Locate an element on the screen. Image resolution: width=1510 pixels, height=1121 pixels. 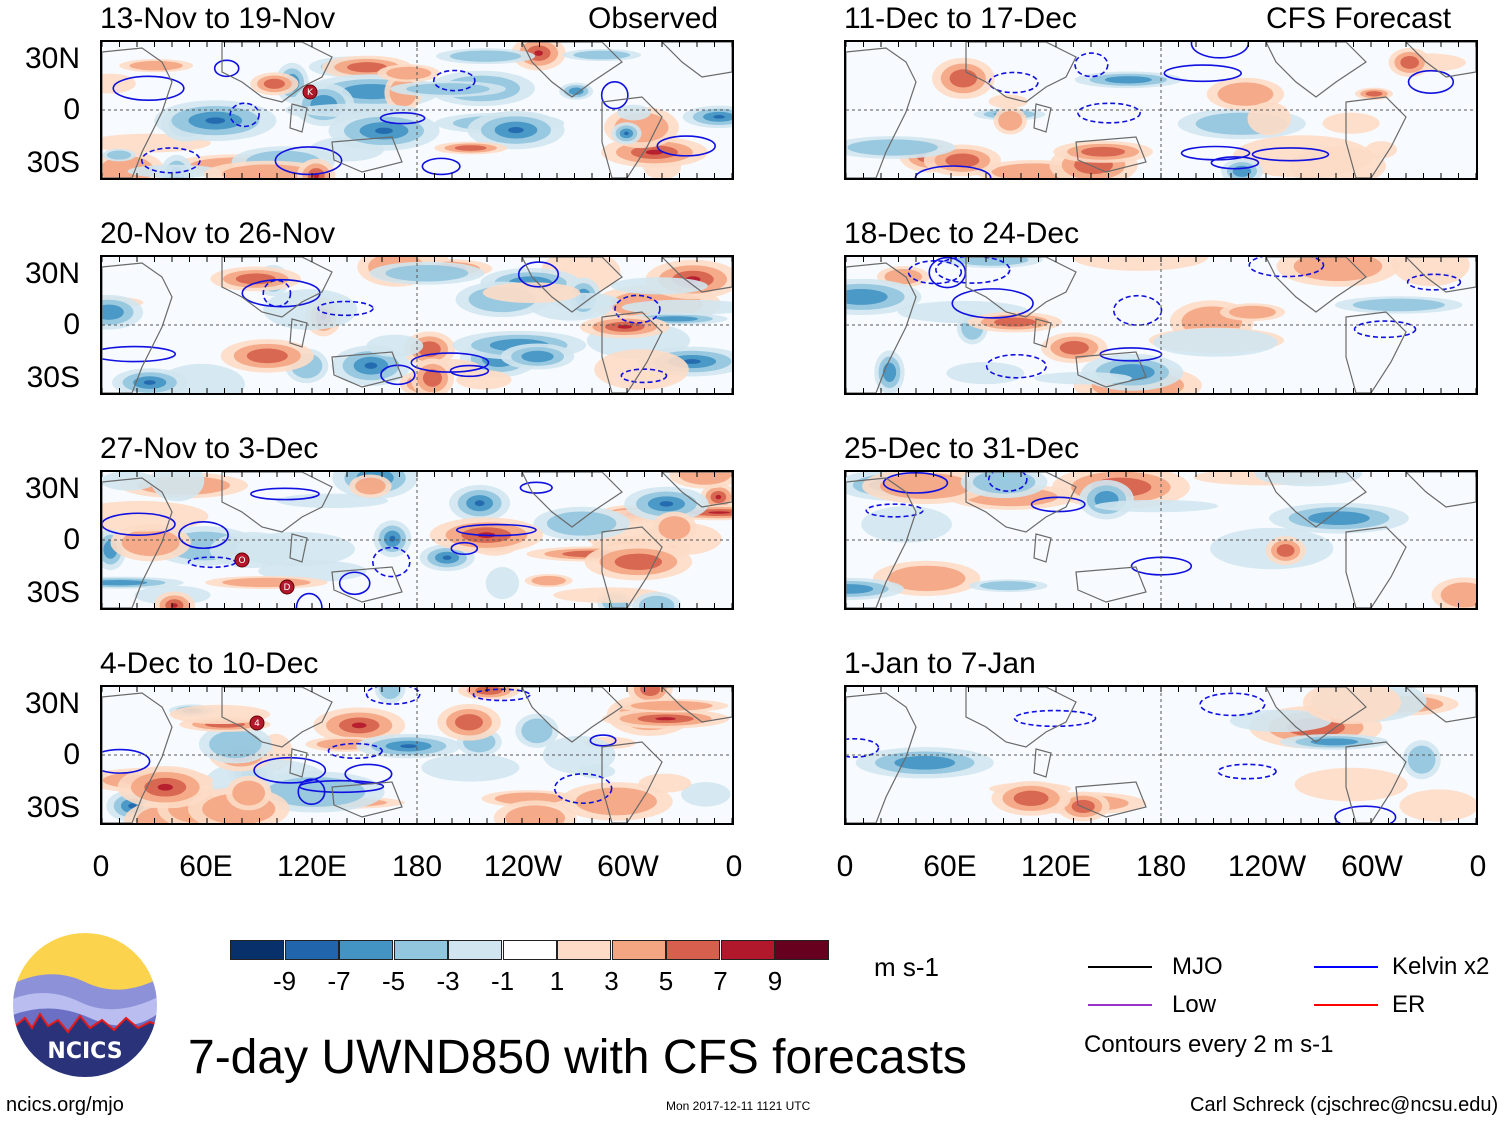
legend-line-er is located at coordinates (1346, 1005).